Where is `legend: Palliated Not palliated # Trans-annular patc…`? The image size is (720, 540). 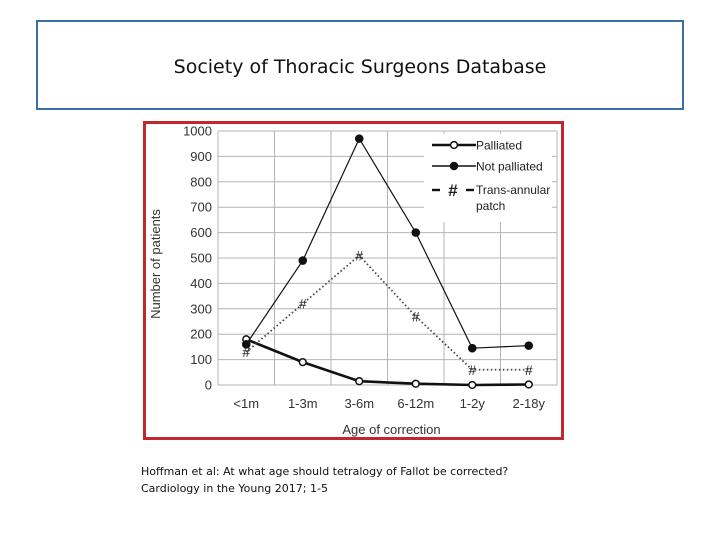
legend: Palliated Not palliated # Trans-annular patc… is located at coordinates (488, 178).